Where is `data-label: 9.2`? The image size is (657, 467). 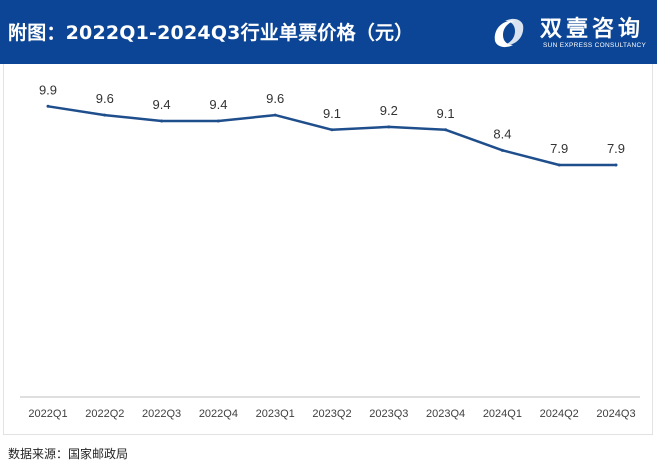 data-label: 9.2 is located at coordinates (389, 110).